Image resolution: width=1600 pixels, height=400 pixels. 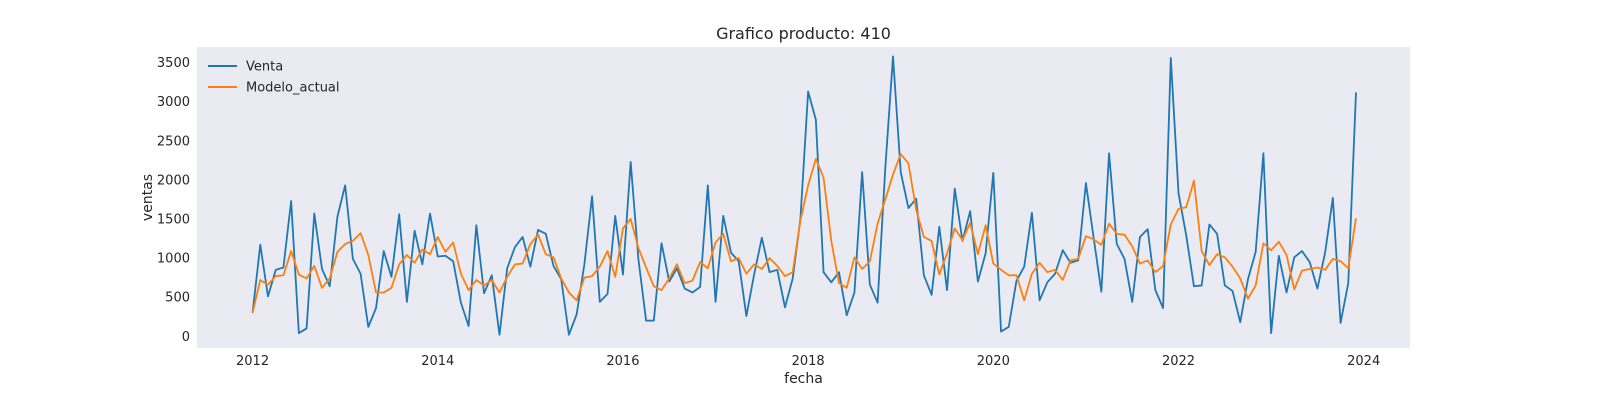 What do you see at coordinates (173, 102) in the screenshot?
I see `y-tick-label: 3000` at bounding box center [173, 102].